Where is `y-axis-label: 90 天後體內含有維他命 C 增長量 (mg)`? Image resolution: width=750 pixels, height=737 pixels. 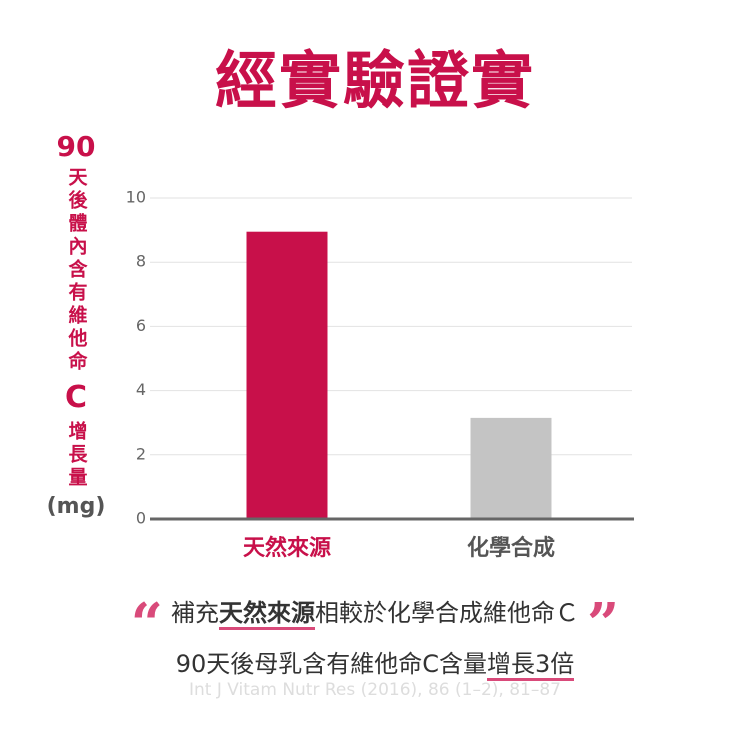 y-axis-label: 90 天後體內含有維他命 C 增長量 (mg) is located at coordinates (76, 324).